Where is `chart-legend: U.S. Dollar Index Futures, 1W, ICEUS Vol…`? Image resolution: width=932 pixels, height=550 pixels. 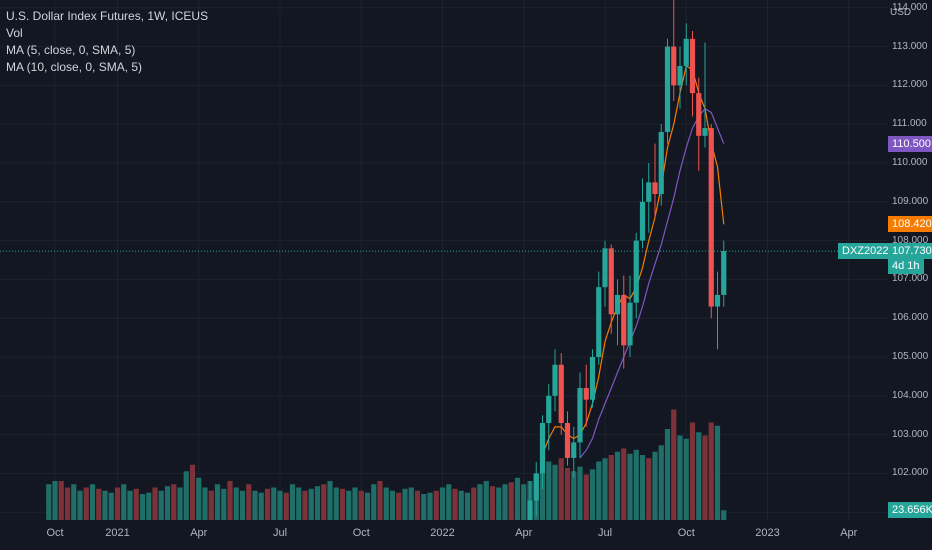 chart-legend: U.S. Dollar Index Futures, 1W, ICEUS Vol… is located at coordinates (107, 42).